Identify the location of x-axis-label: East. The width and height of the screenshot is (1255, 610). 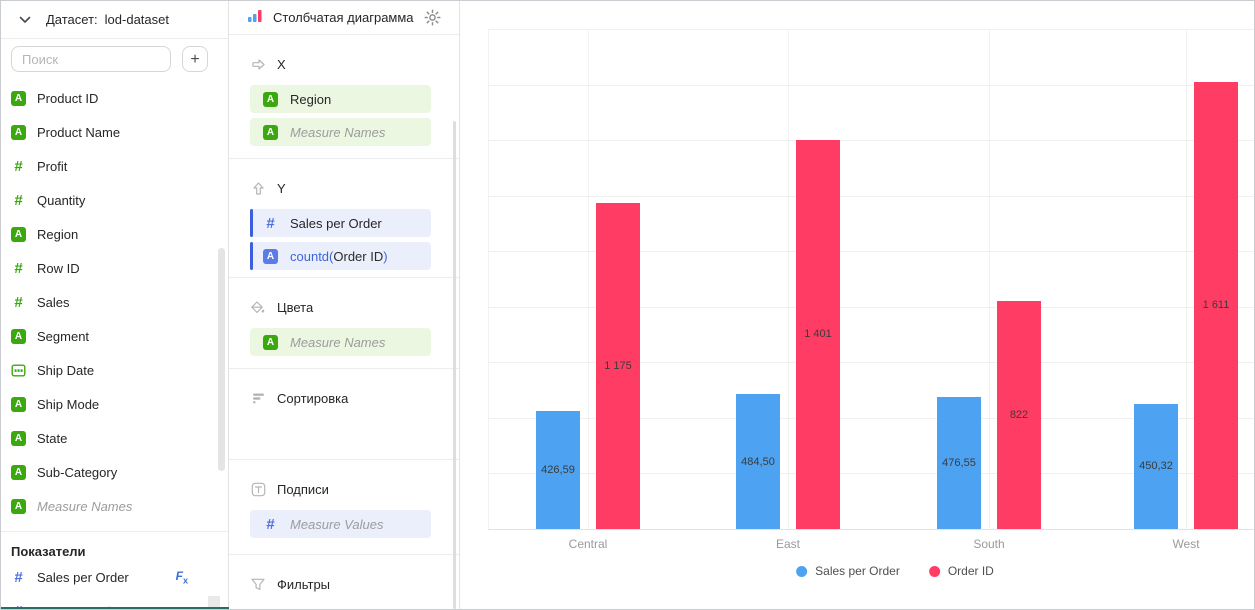
(787, 544).